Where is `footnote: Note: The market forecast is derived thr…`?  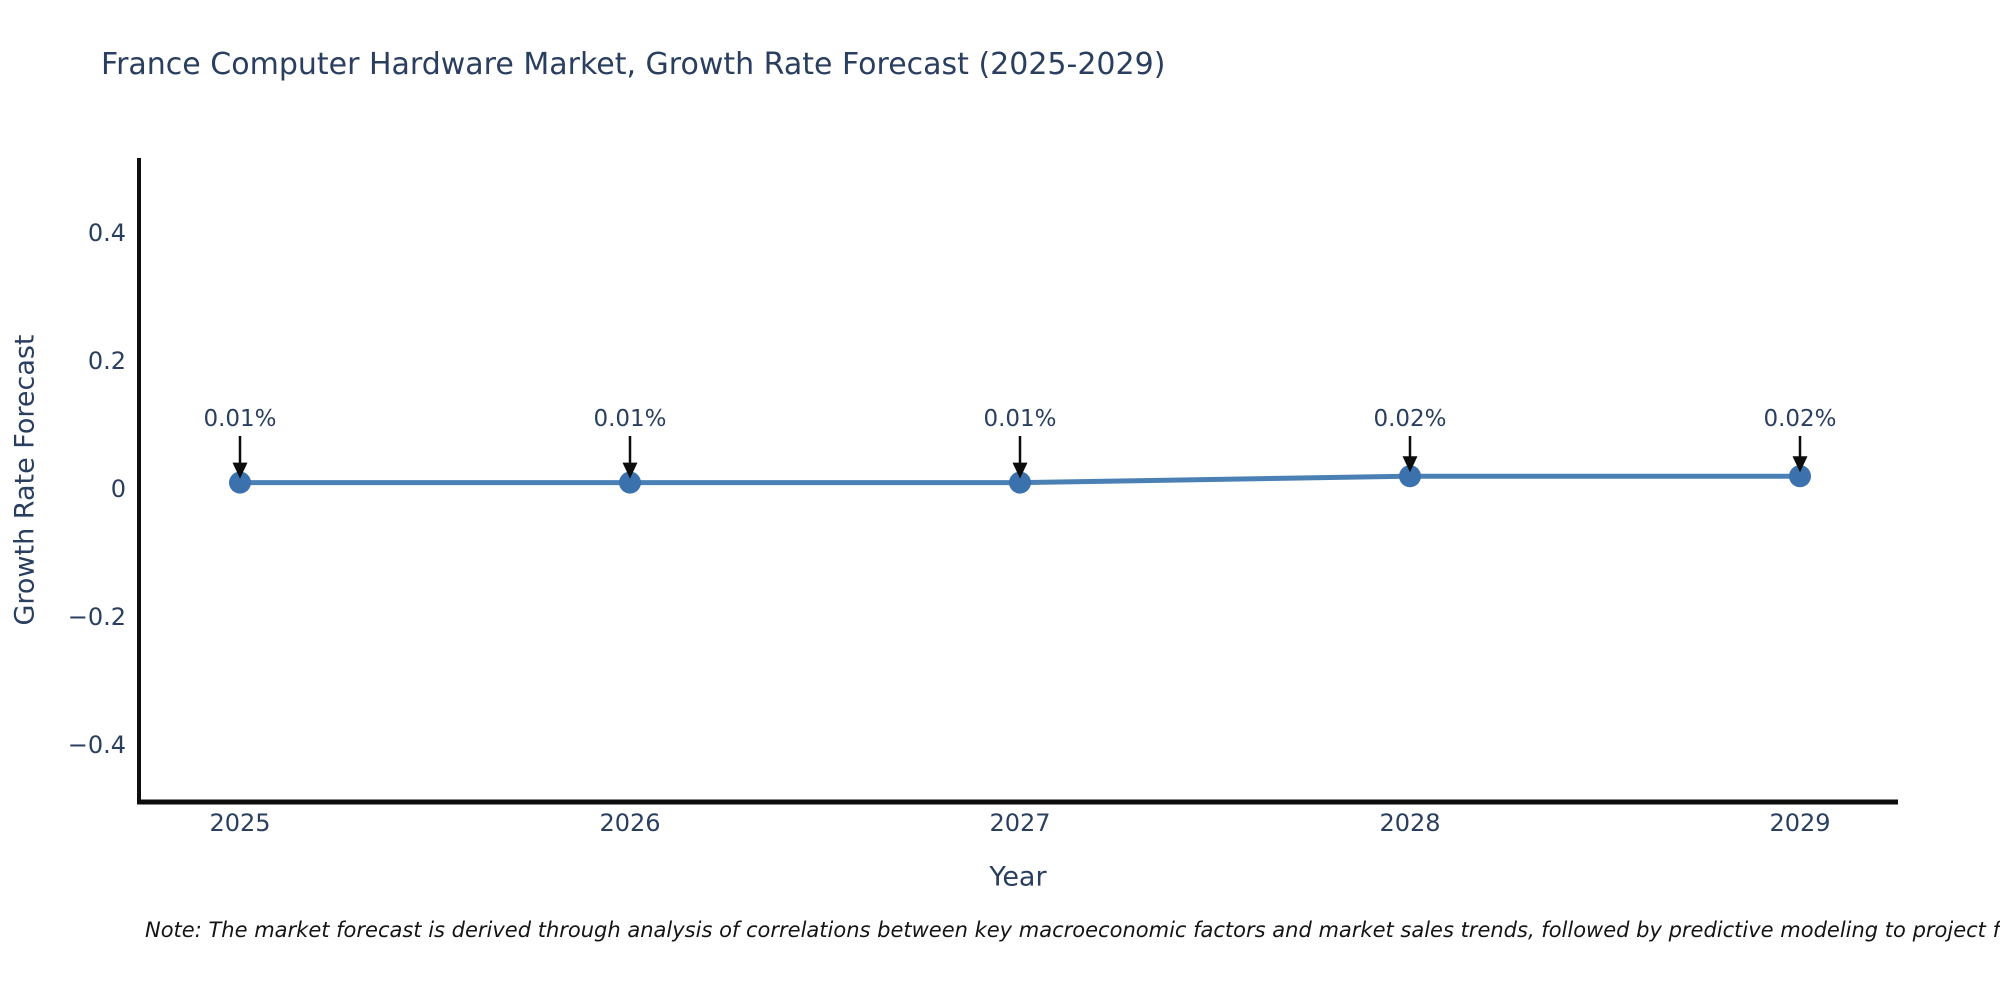 footnote: Note: The market forecast is derived thr… is located at coordinates (1072, 930).